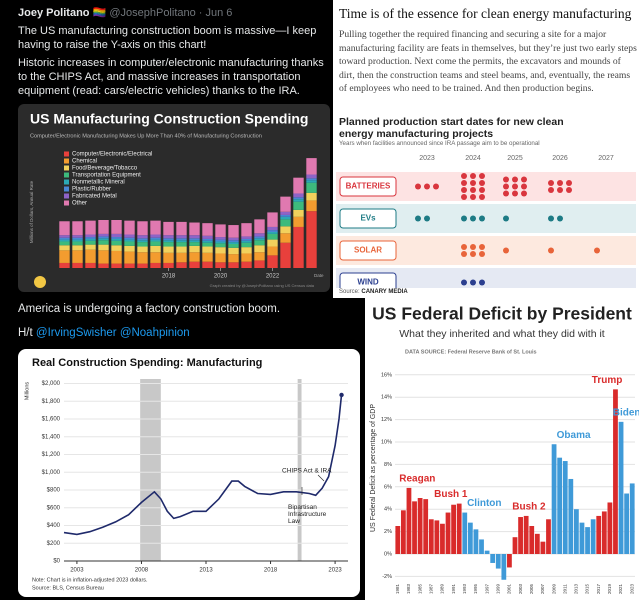 The height and width of the screenshot is (600, 639). Describe the element at coordinates (91, 190) in the screenshot. I see `legend-label: Plastic/Rubber` at that location.